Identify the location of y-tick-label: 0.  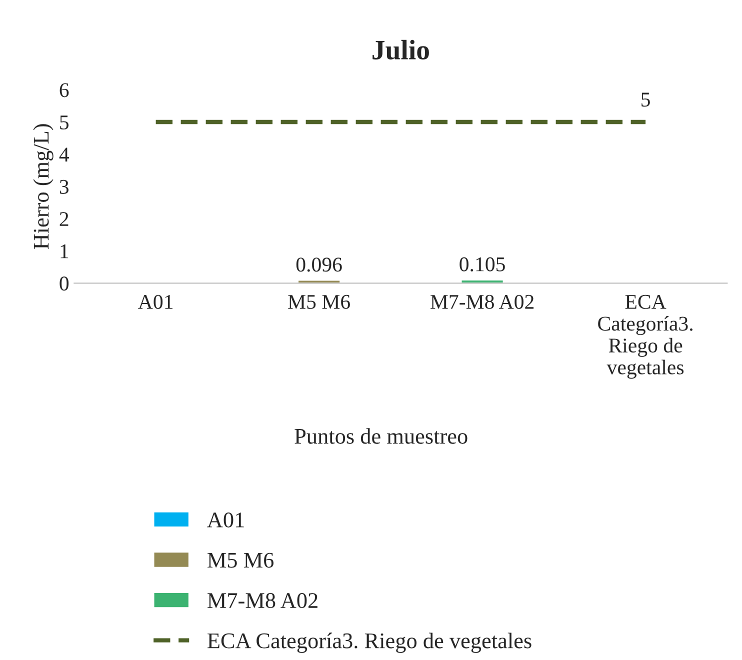
(64, 283).